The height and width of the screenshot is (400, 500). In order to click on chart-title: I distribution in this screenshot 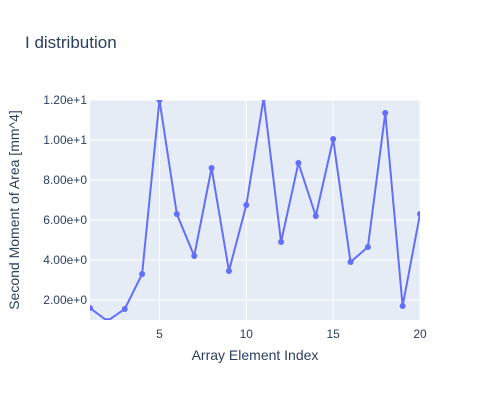, I will do `click(71, 42)`.